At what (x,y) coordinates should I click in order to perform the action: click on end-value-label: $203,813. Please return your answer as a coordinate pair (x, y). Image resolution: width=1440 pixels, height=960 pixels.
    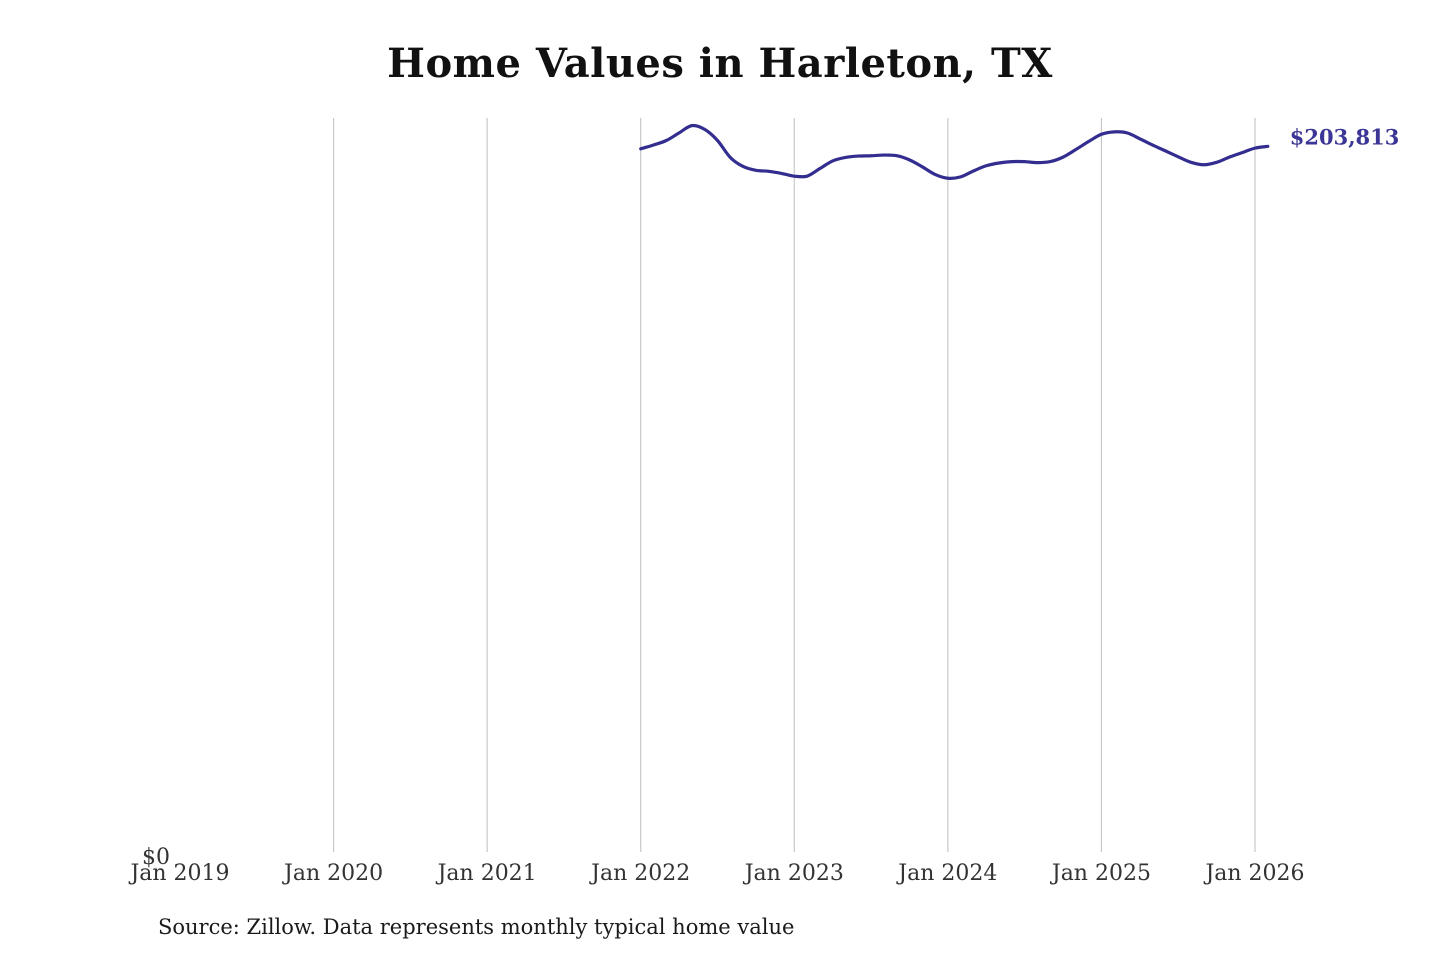
    Looking at the image, I should click on (1345, 136).